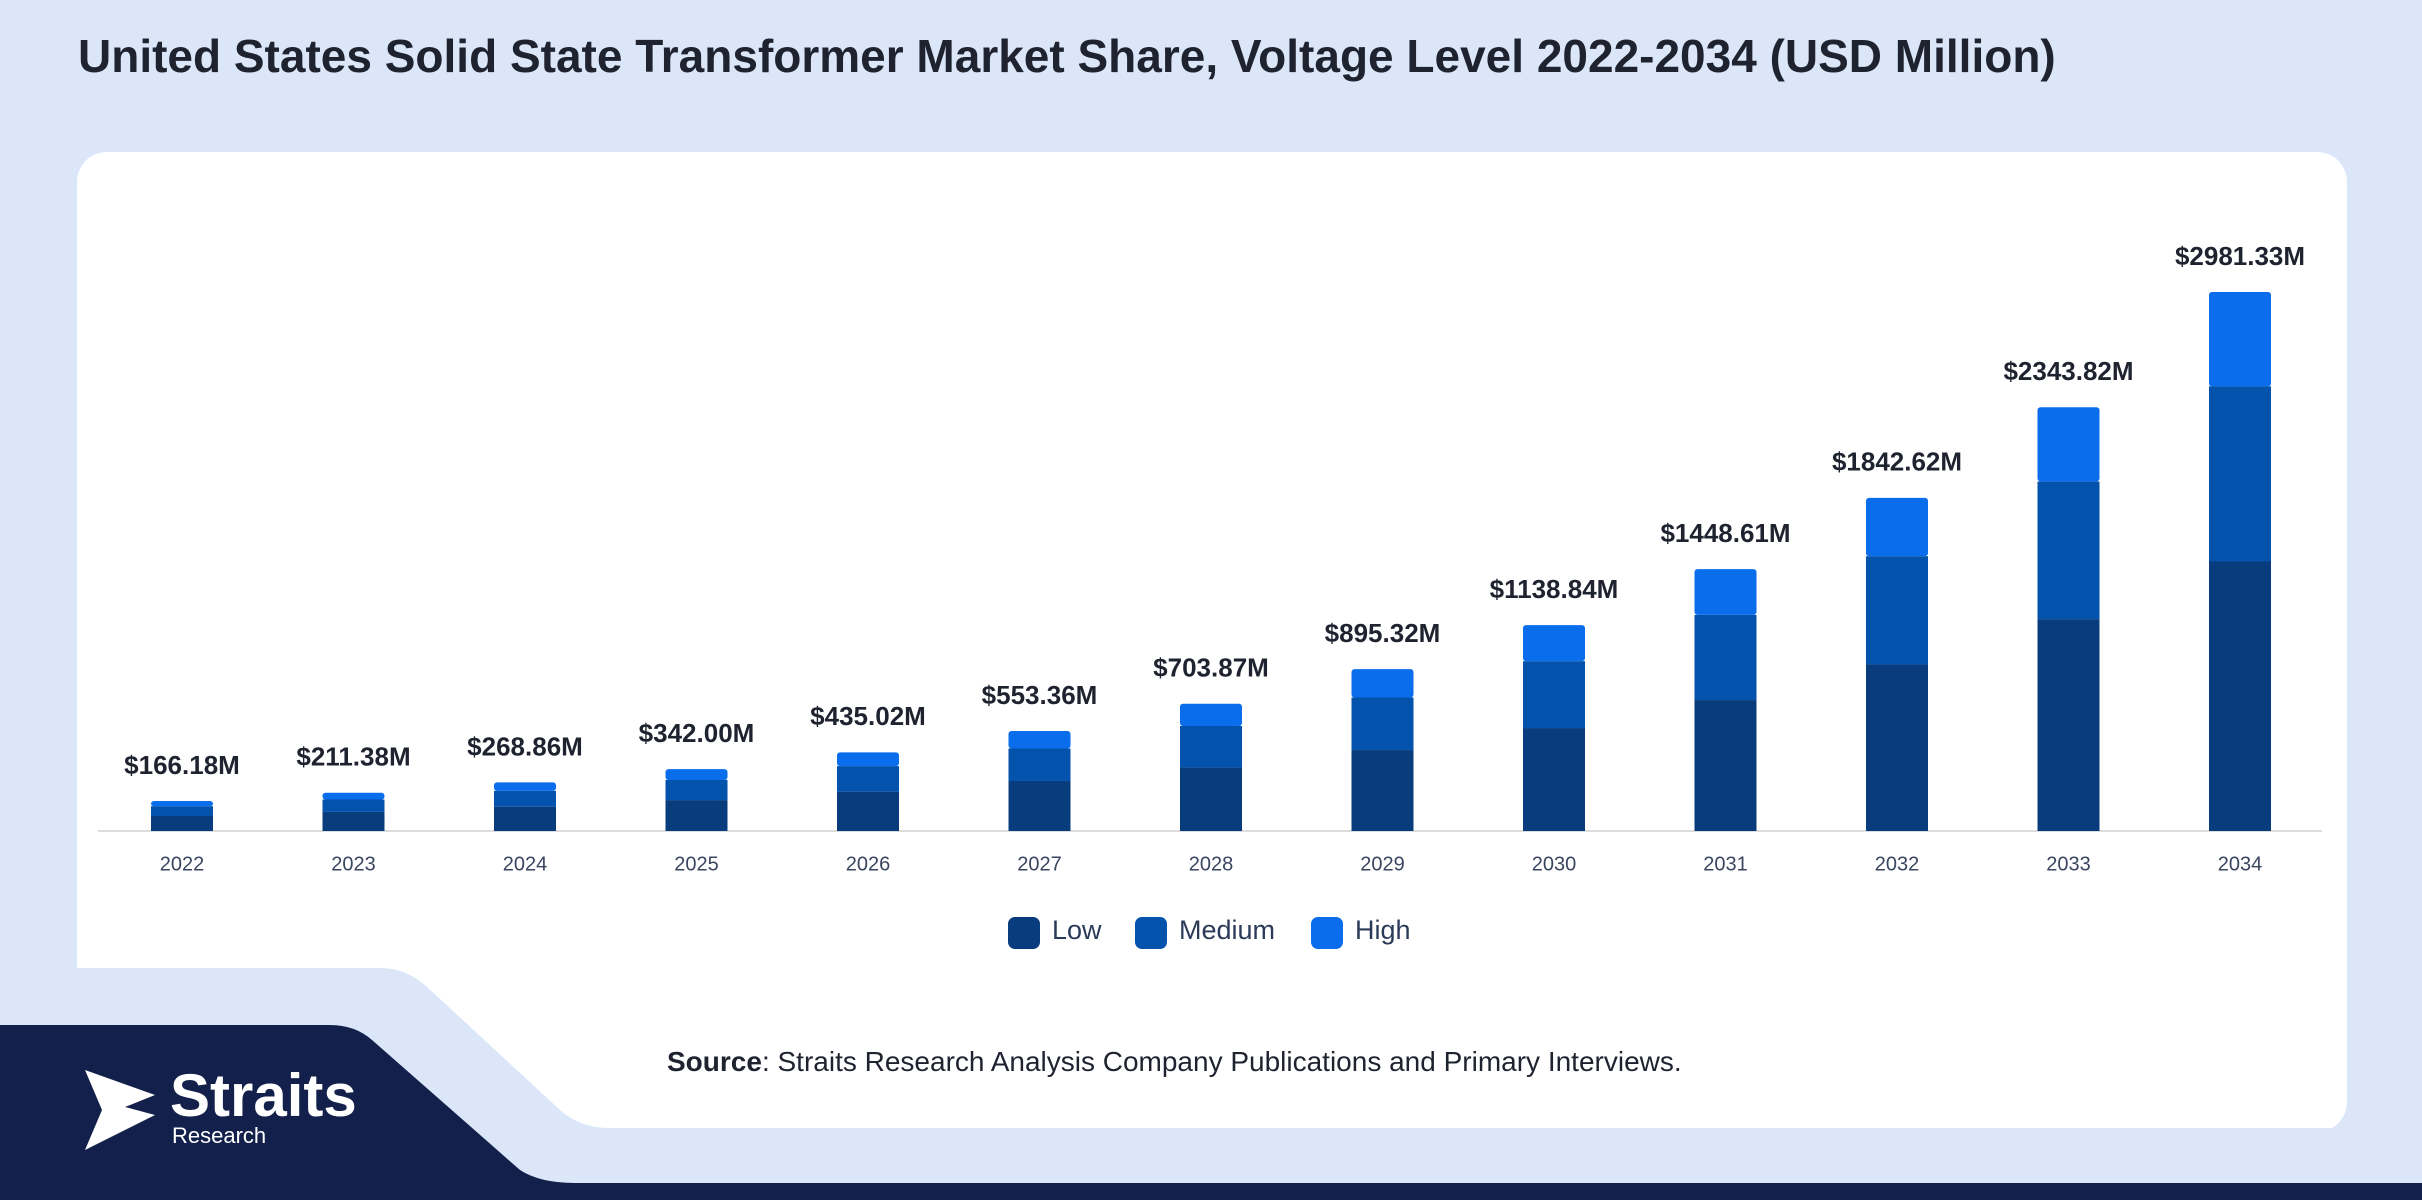 This screenshot has height=1200, width=2422. I want to click on x-tick-label: 2025, so click(696, 864).